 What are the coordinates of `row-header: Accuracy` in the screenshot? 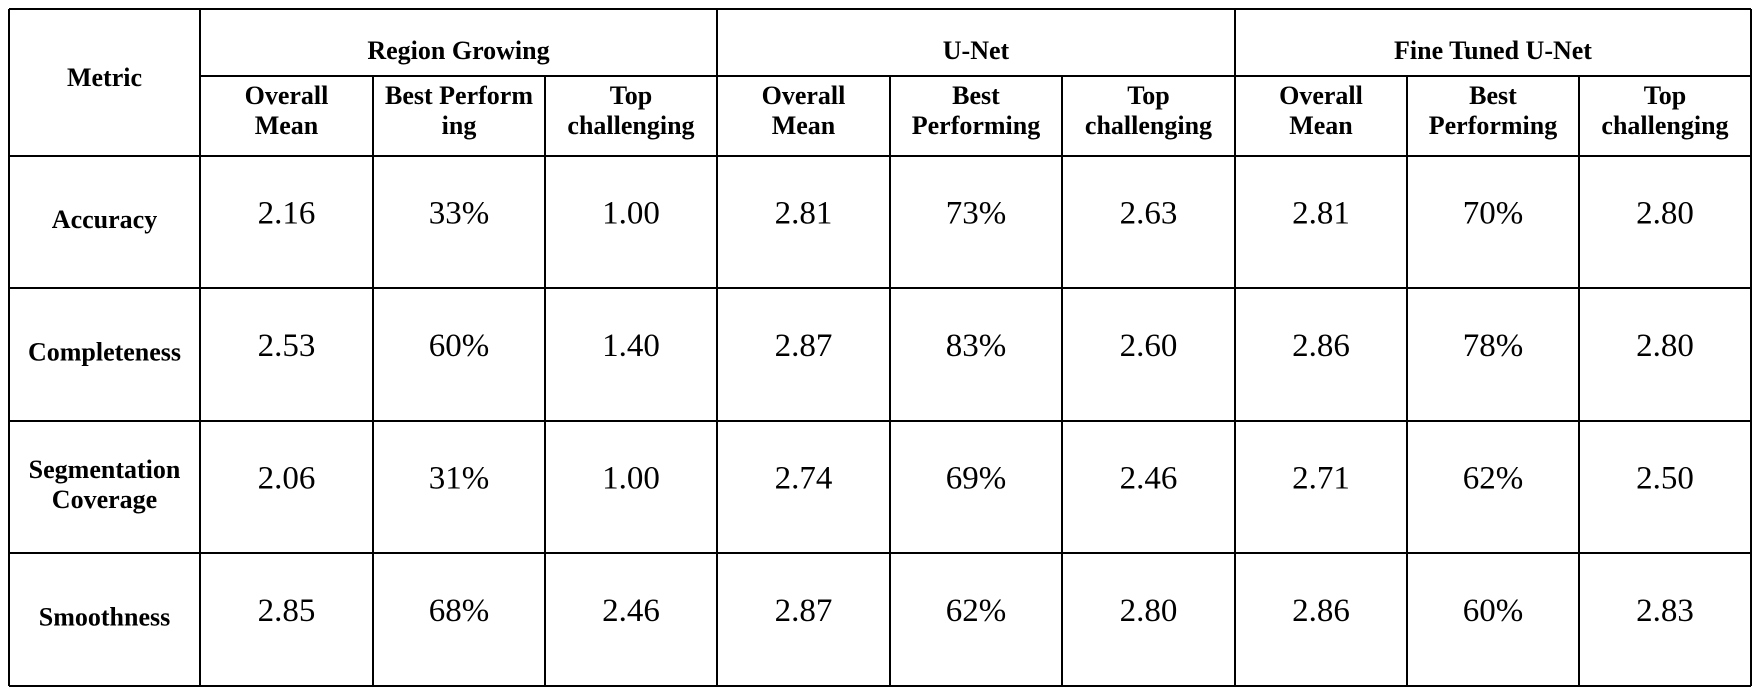 It's located at (104, 219).